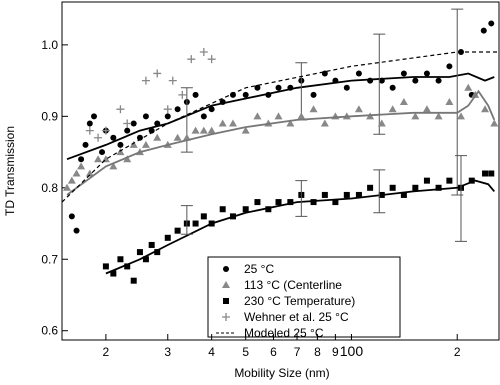  Describe the element at coordinates (284, 333) in the screenshot. I see `legend-label: Modeled 25 °C` at that location.